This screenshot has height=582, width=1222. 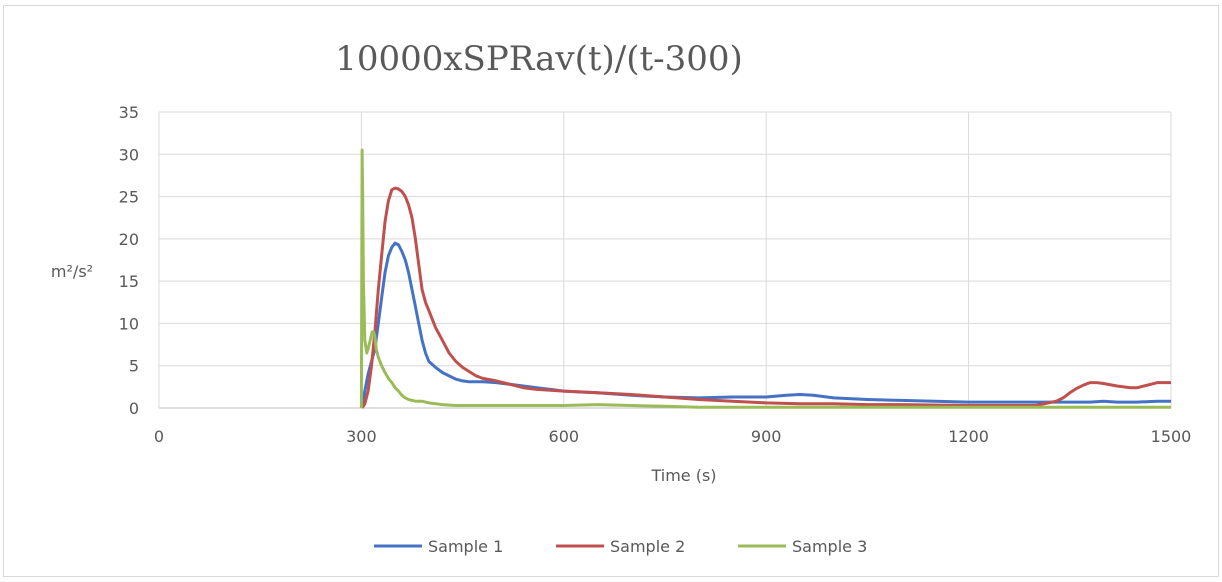 What do you see at coordinates (134, 408) in the screenshot?
I see `y-tick-label: 0` at bounding box center [134, 408].